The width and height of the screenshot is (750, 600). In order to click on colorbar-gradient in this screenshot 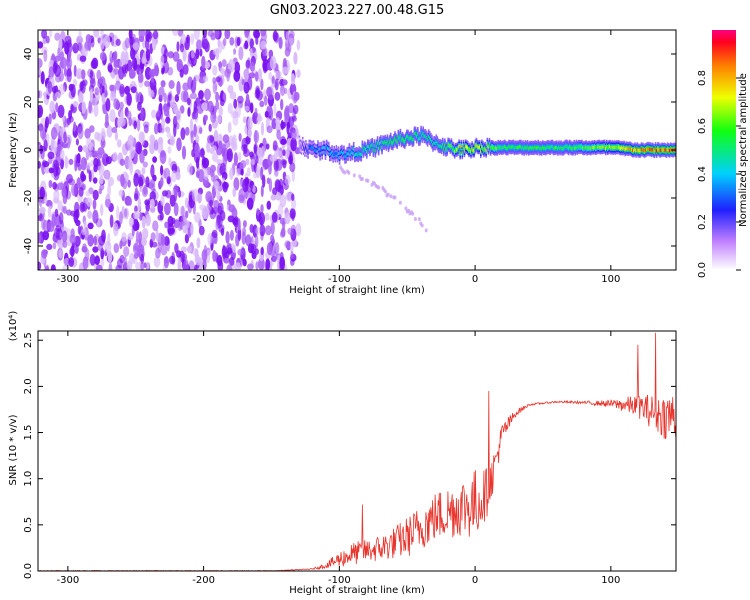, I will do `click(724, 150)`.